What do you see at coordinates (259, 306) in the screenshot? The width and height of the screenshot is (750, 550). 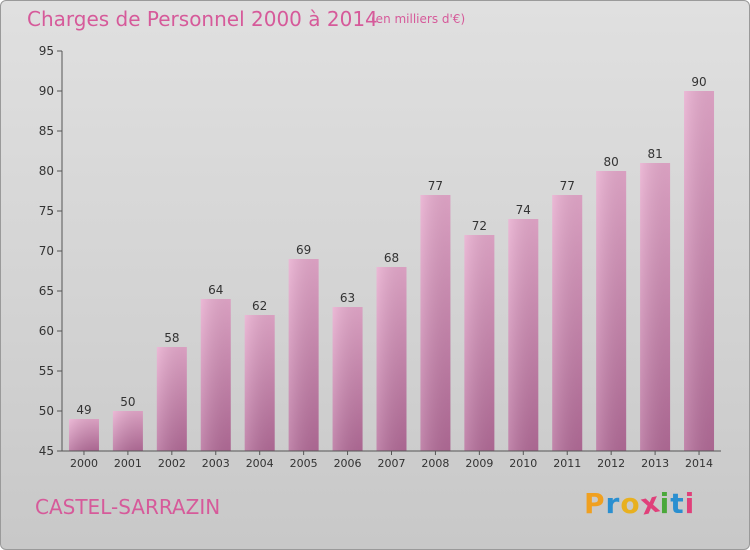 I see `data-label: 62` at bounding box center [259, 306].